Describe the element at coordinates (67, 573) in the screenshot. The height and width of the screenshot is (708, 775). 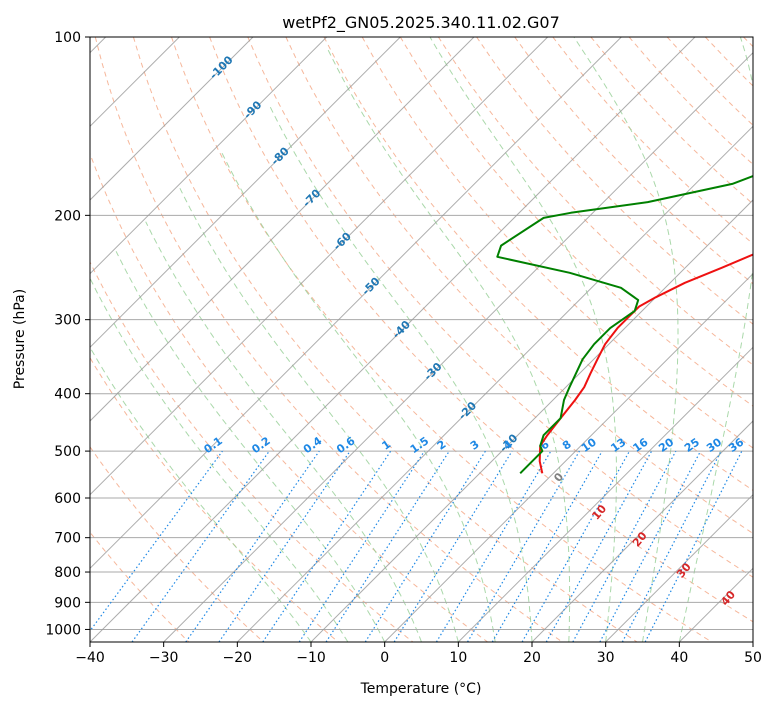
I see `y-tick-label: 800` at that location.